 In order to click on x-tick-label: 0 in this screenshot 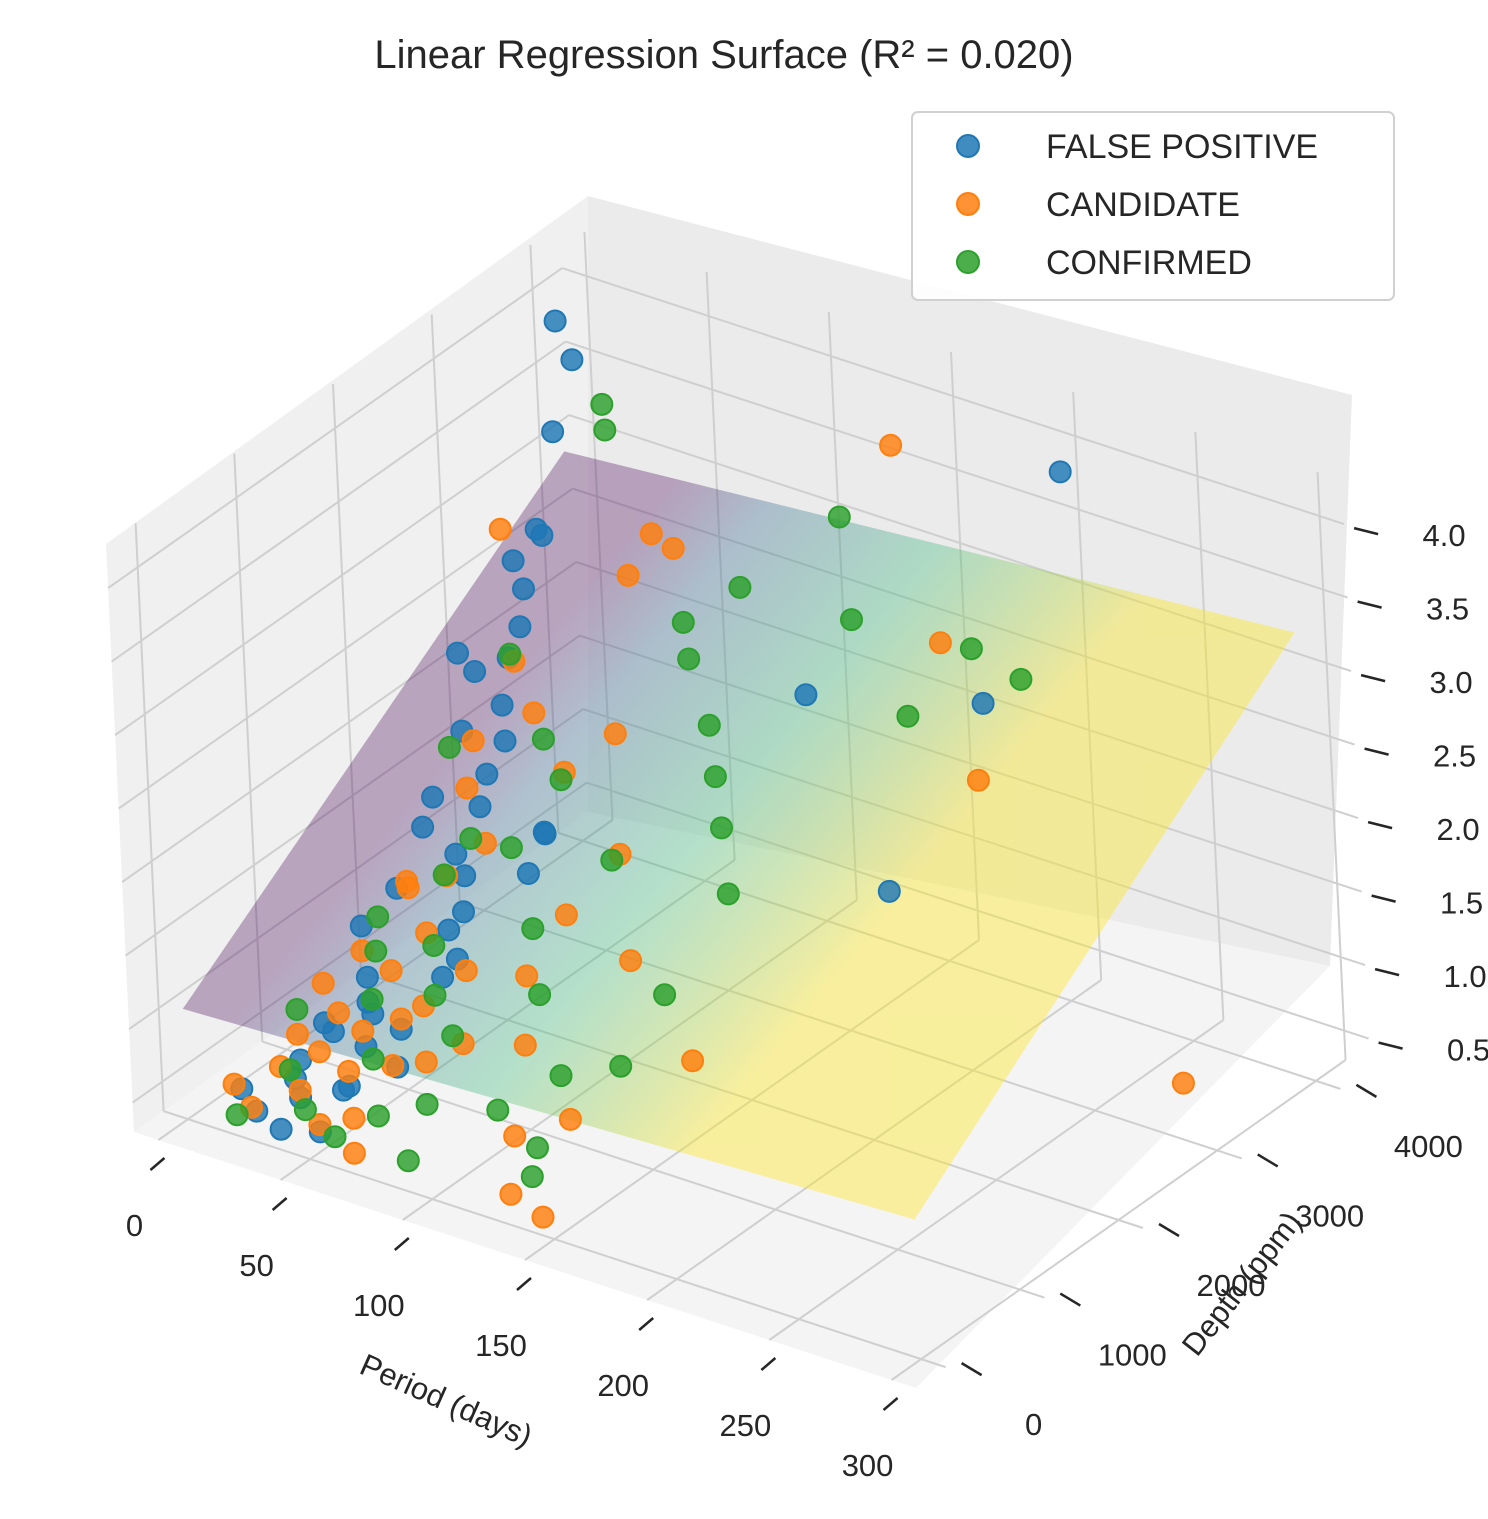, I will do `click(134, 1225)`.